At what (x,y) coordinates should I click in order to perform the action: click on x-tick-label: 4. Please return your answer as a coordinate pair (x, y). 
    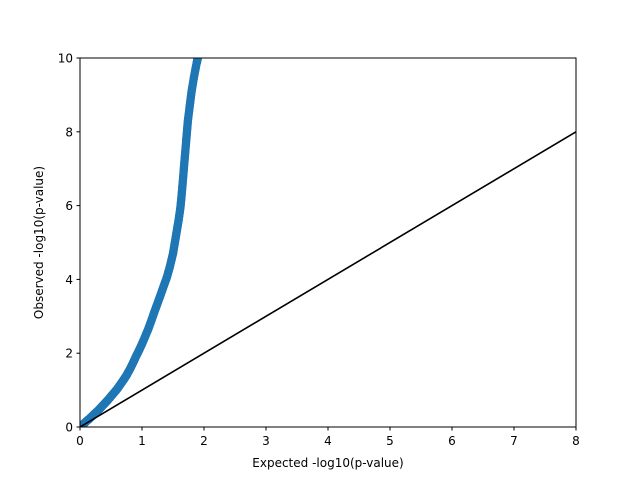
    Looking at the image, I should click on (328, 441).